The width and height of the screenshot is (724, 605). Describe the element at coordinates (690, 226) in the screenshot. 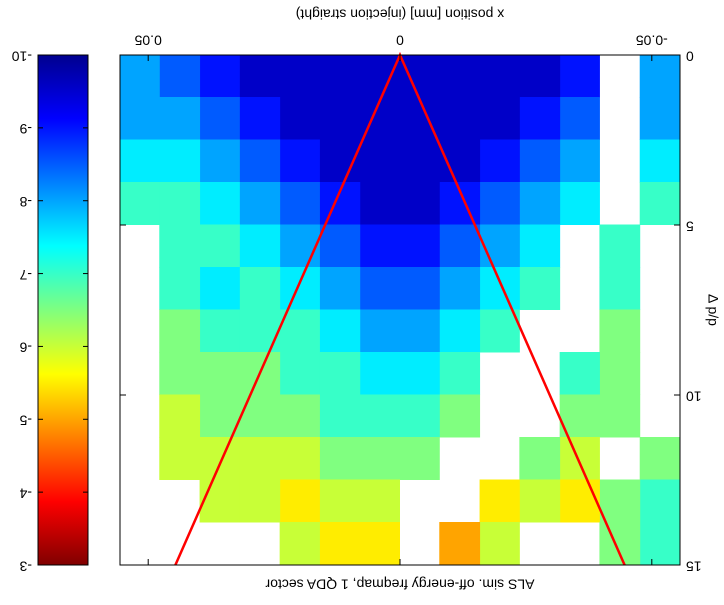

I see `y-tick-label: 5` at that location.